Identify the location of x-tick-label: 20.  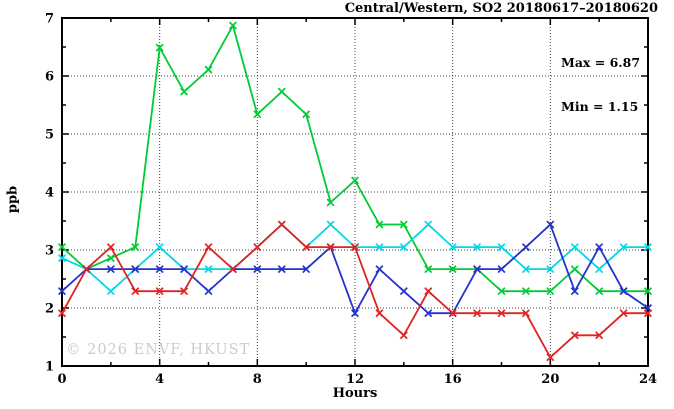
(550, 379).